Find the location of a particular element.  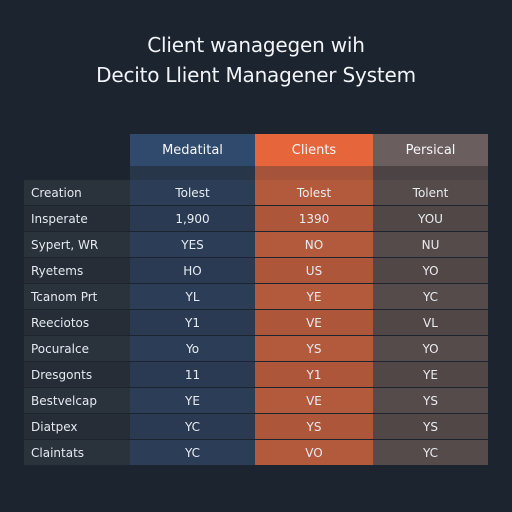

table-header-row: Medatital Clients Persical is located at coordinates (256, 150).